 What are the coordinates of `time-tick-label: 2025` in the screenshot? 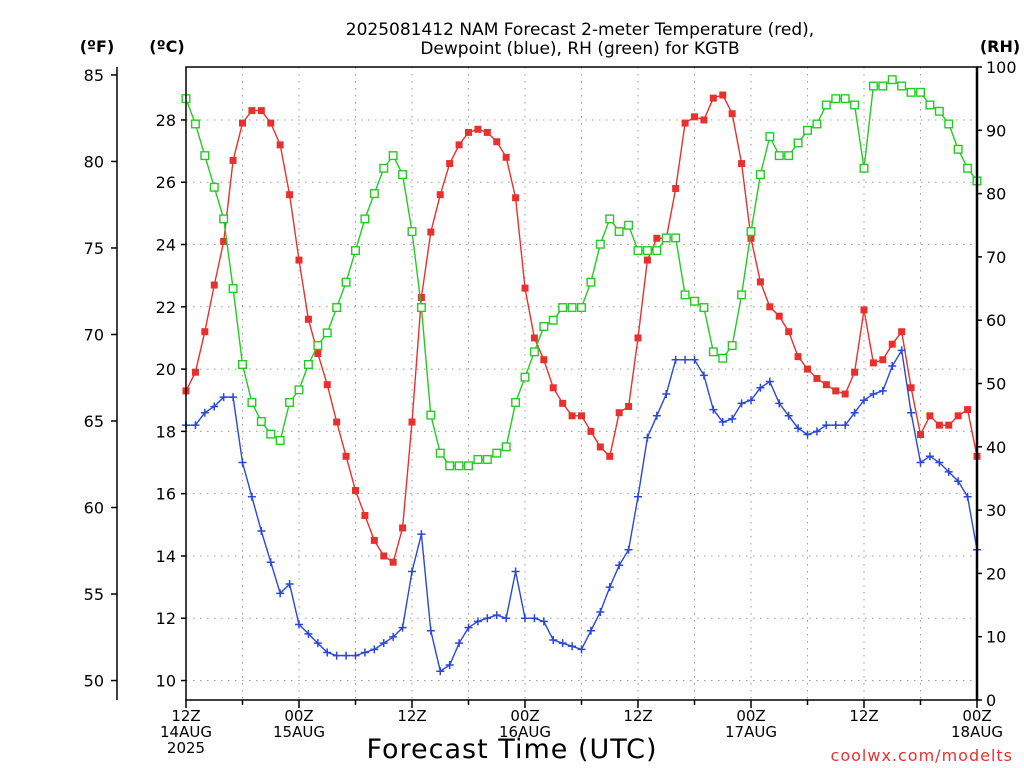 It's located at (186, 748).